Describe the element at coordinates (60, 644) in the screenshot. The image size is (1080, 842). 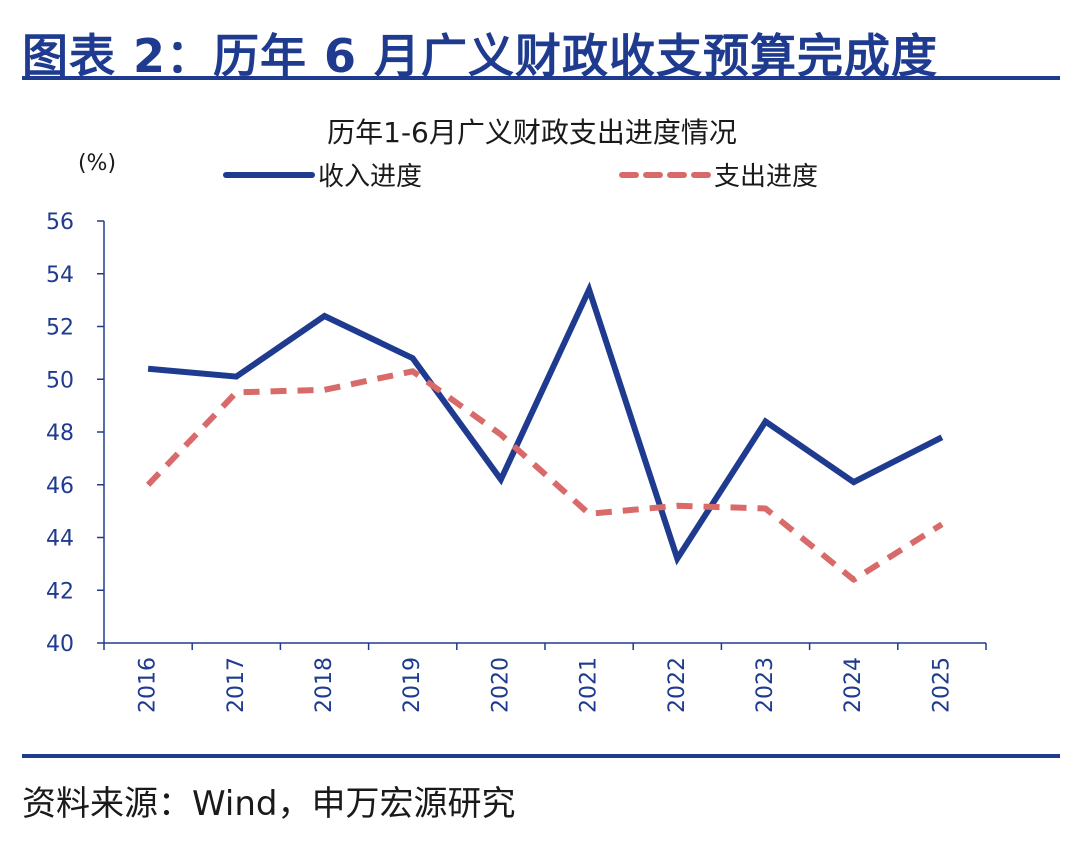
I see `y-tick-label: 40` at that location.